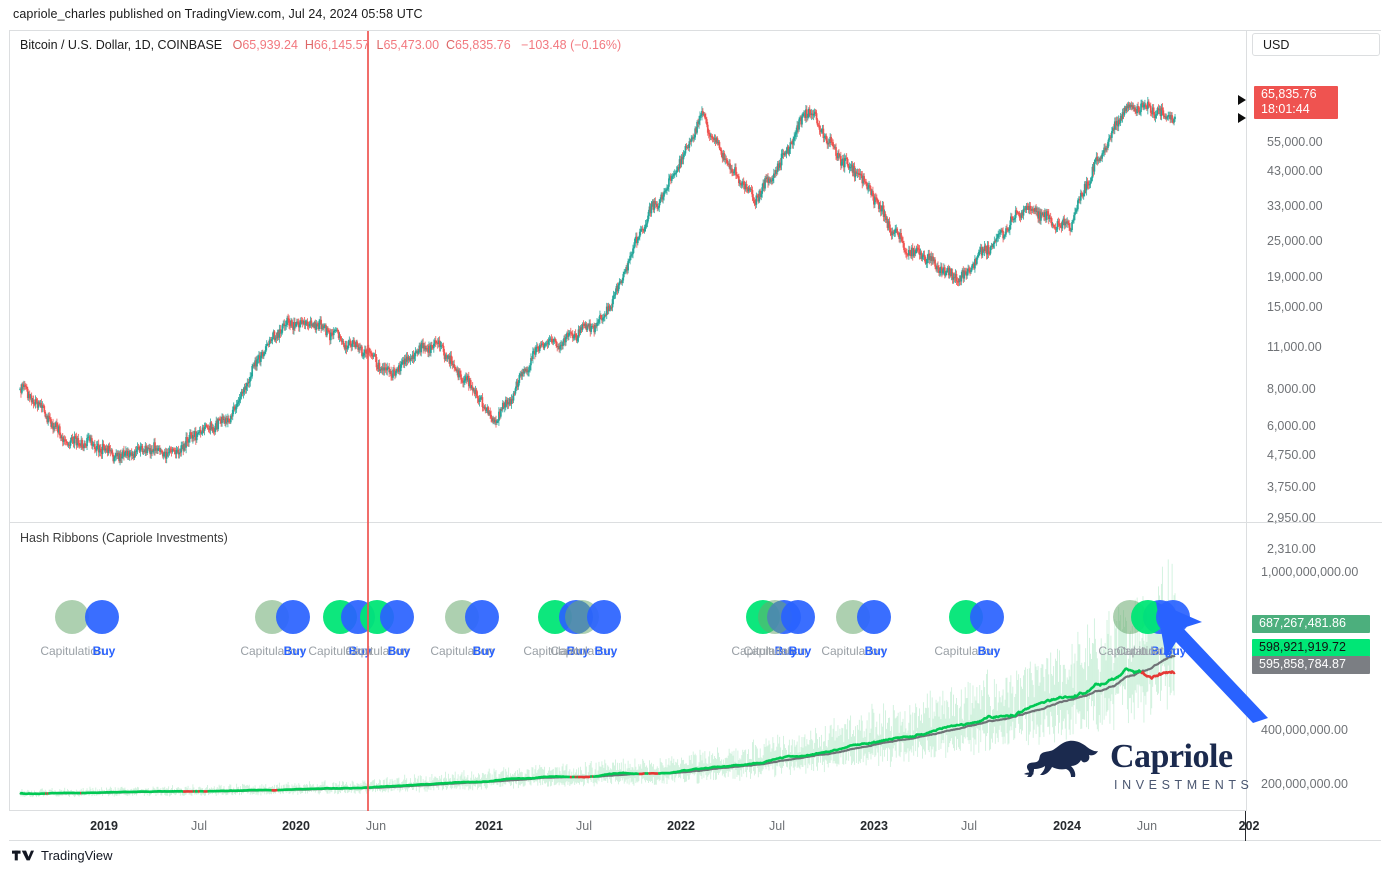 The width and height of the screenshot is (1390, 872). I want to click on capriole-watermark: Capriole INVESTMENTS, so click(1135, 769).